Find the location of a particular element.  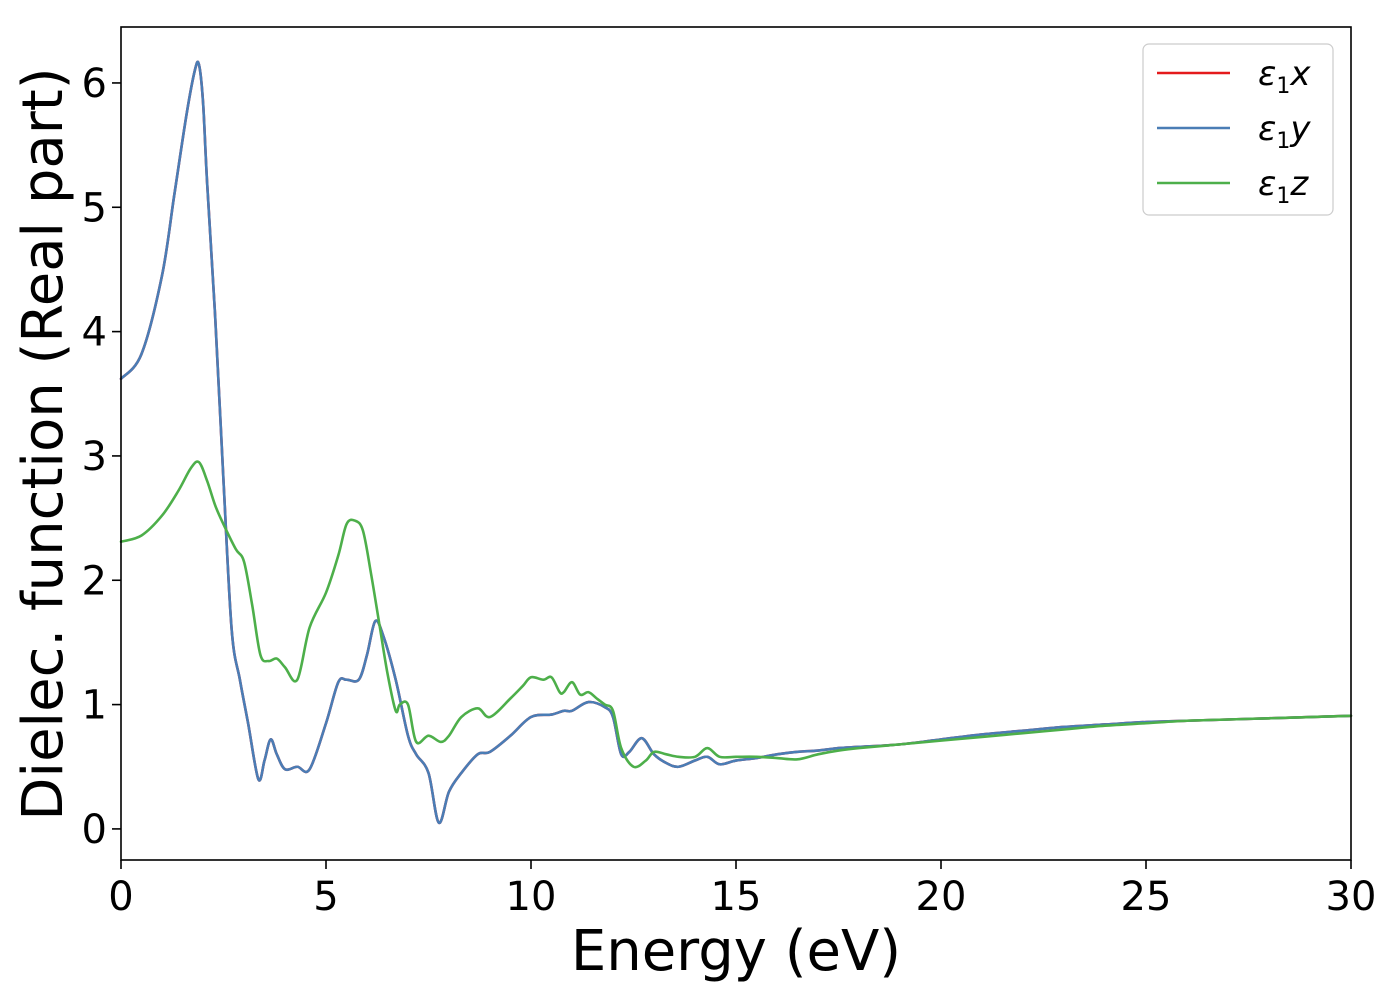

y-tick-label: 6 is located at coordinates (94, 84).